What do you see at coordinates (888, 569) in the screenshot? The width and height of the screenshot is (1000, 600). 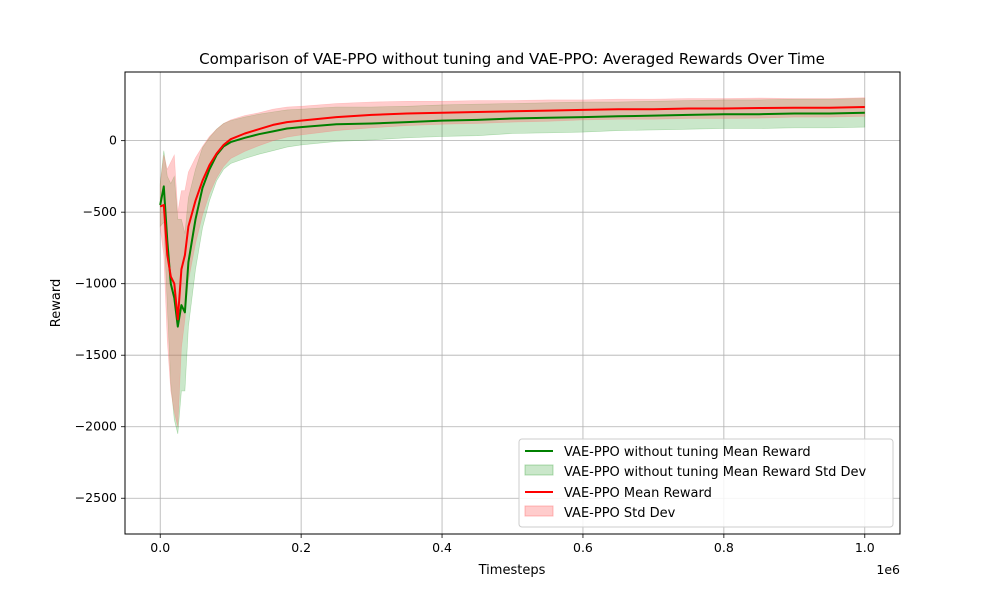 I see `x-axis-offset-label: 1e6` at bounding box center [888, 569].